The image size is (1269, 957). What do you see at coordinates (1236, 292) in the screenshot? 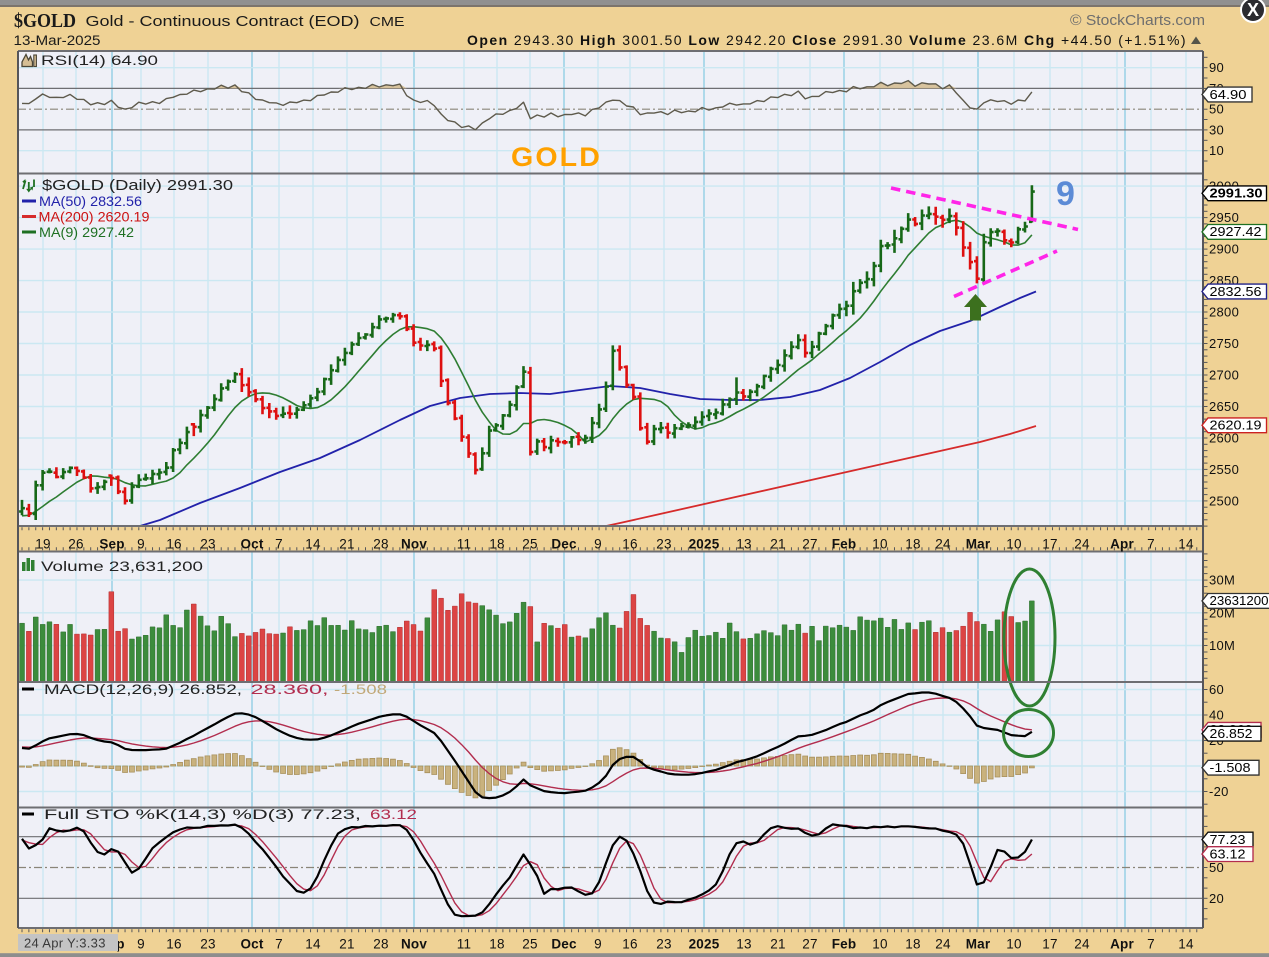
I see `svg-text: 2832.56` at bounding box center [1236, 292].